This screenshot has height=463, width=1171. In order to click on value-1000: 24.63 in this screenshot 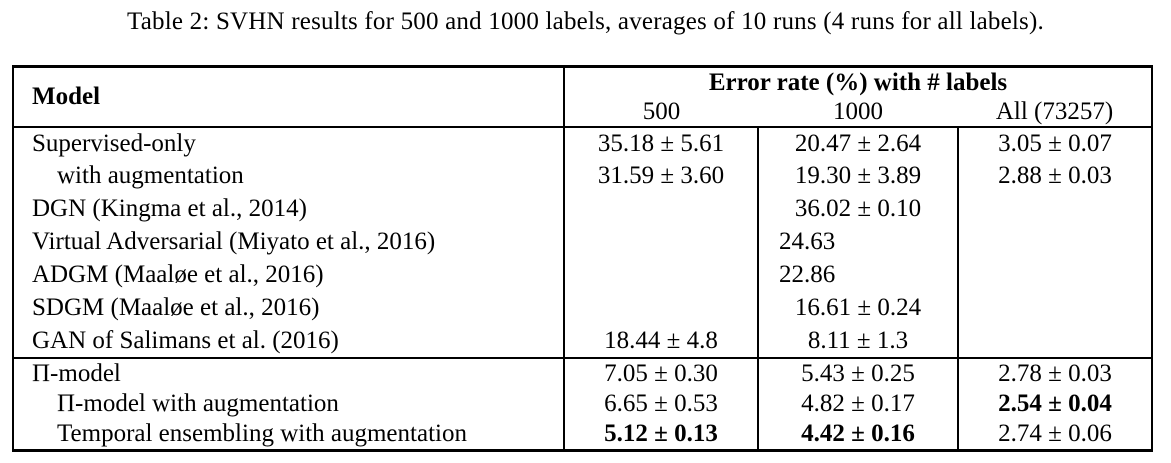, I will do `click(857, 242)`.